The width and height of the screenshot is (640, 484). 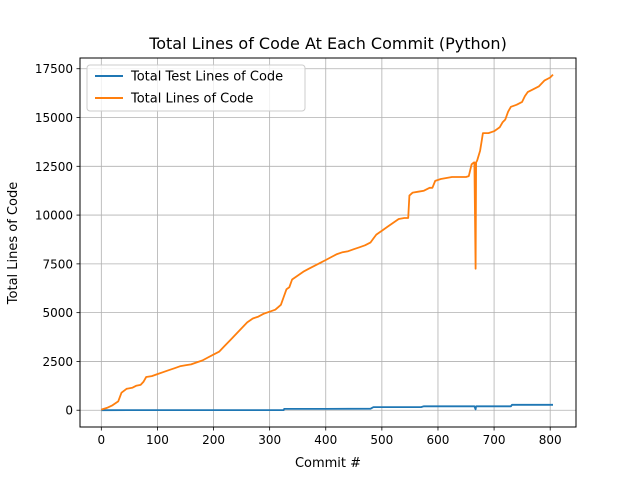 I want to click on y-tick-label: 17500, so click(x=54, y=69).